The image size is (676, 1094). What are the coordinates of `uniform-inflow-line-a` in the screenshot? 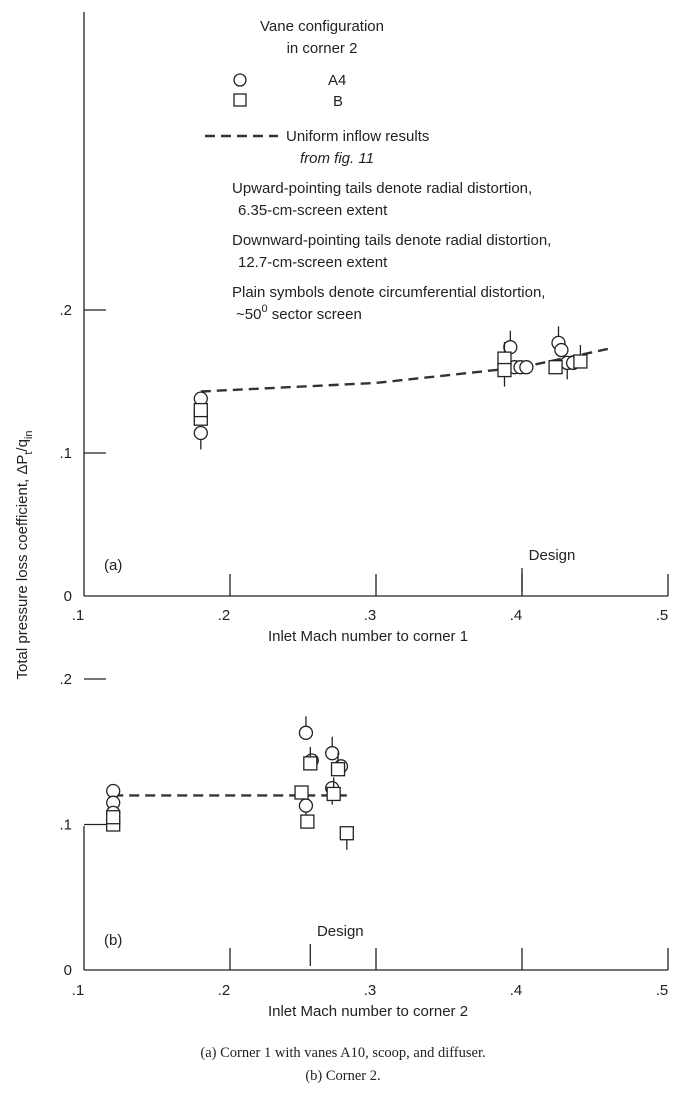 It's located at (405, 370).